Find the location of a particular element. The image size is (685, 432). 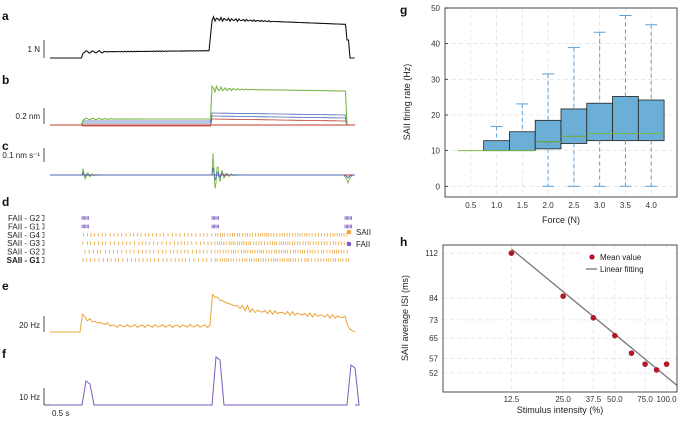

velocity-traces is located at coordinates (202, 171).